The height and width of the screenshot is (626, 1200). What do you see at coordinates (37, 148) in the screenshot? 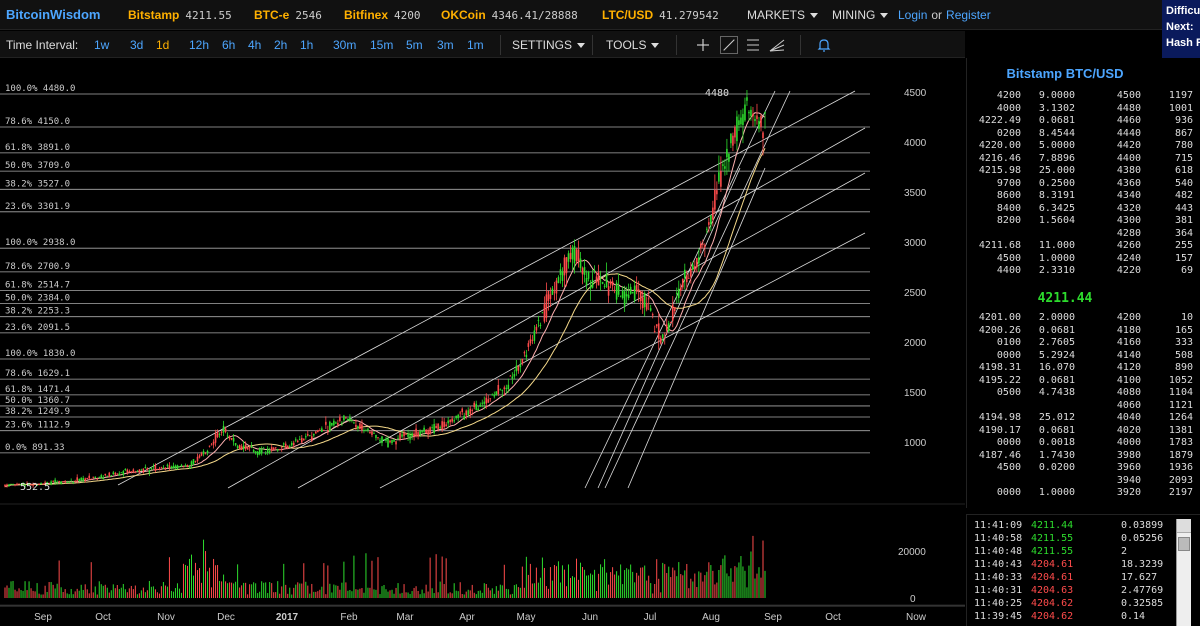
I see `fib-label: 61.8% 3891.0` at bounding box center [37, 148].